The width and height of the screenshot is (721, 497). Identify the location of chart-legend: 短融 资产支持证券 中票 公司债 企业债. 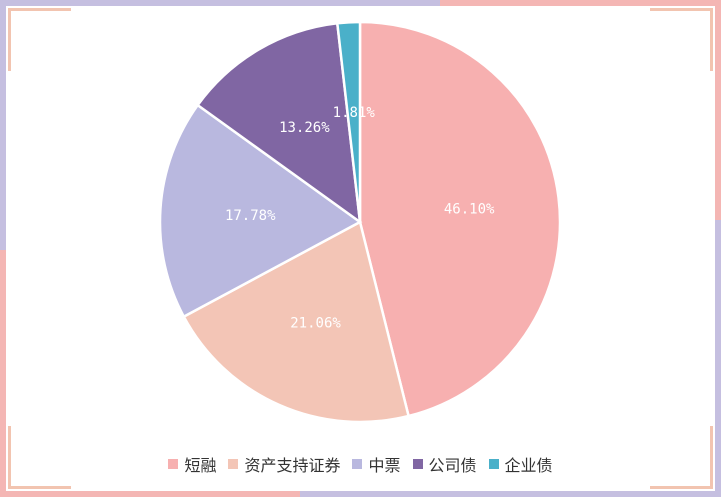
(360, 464).